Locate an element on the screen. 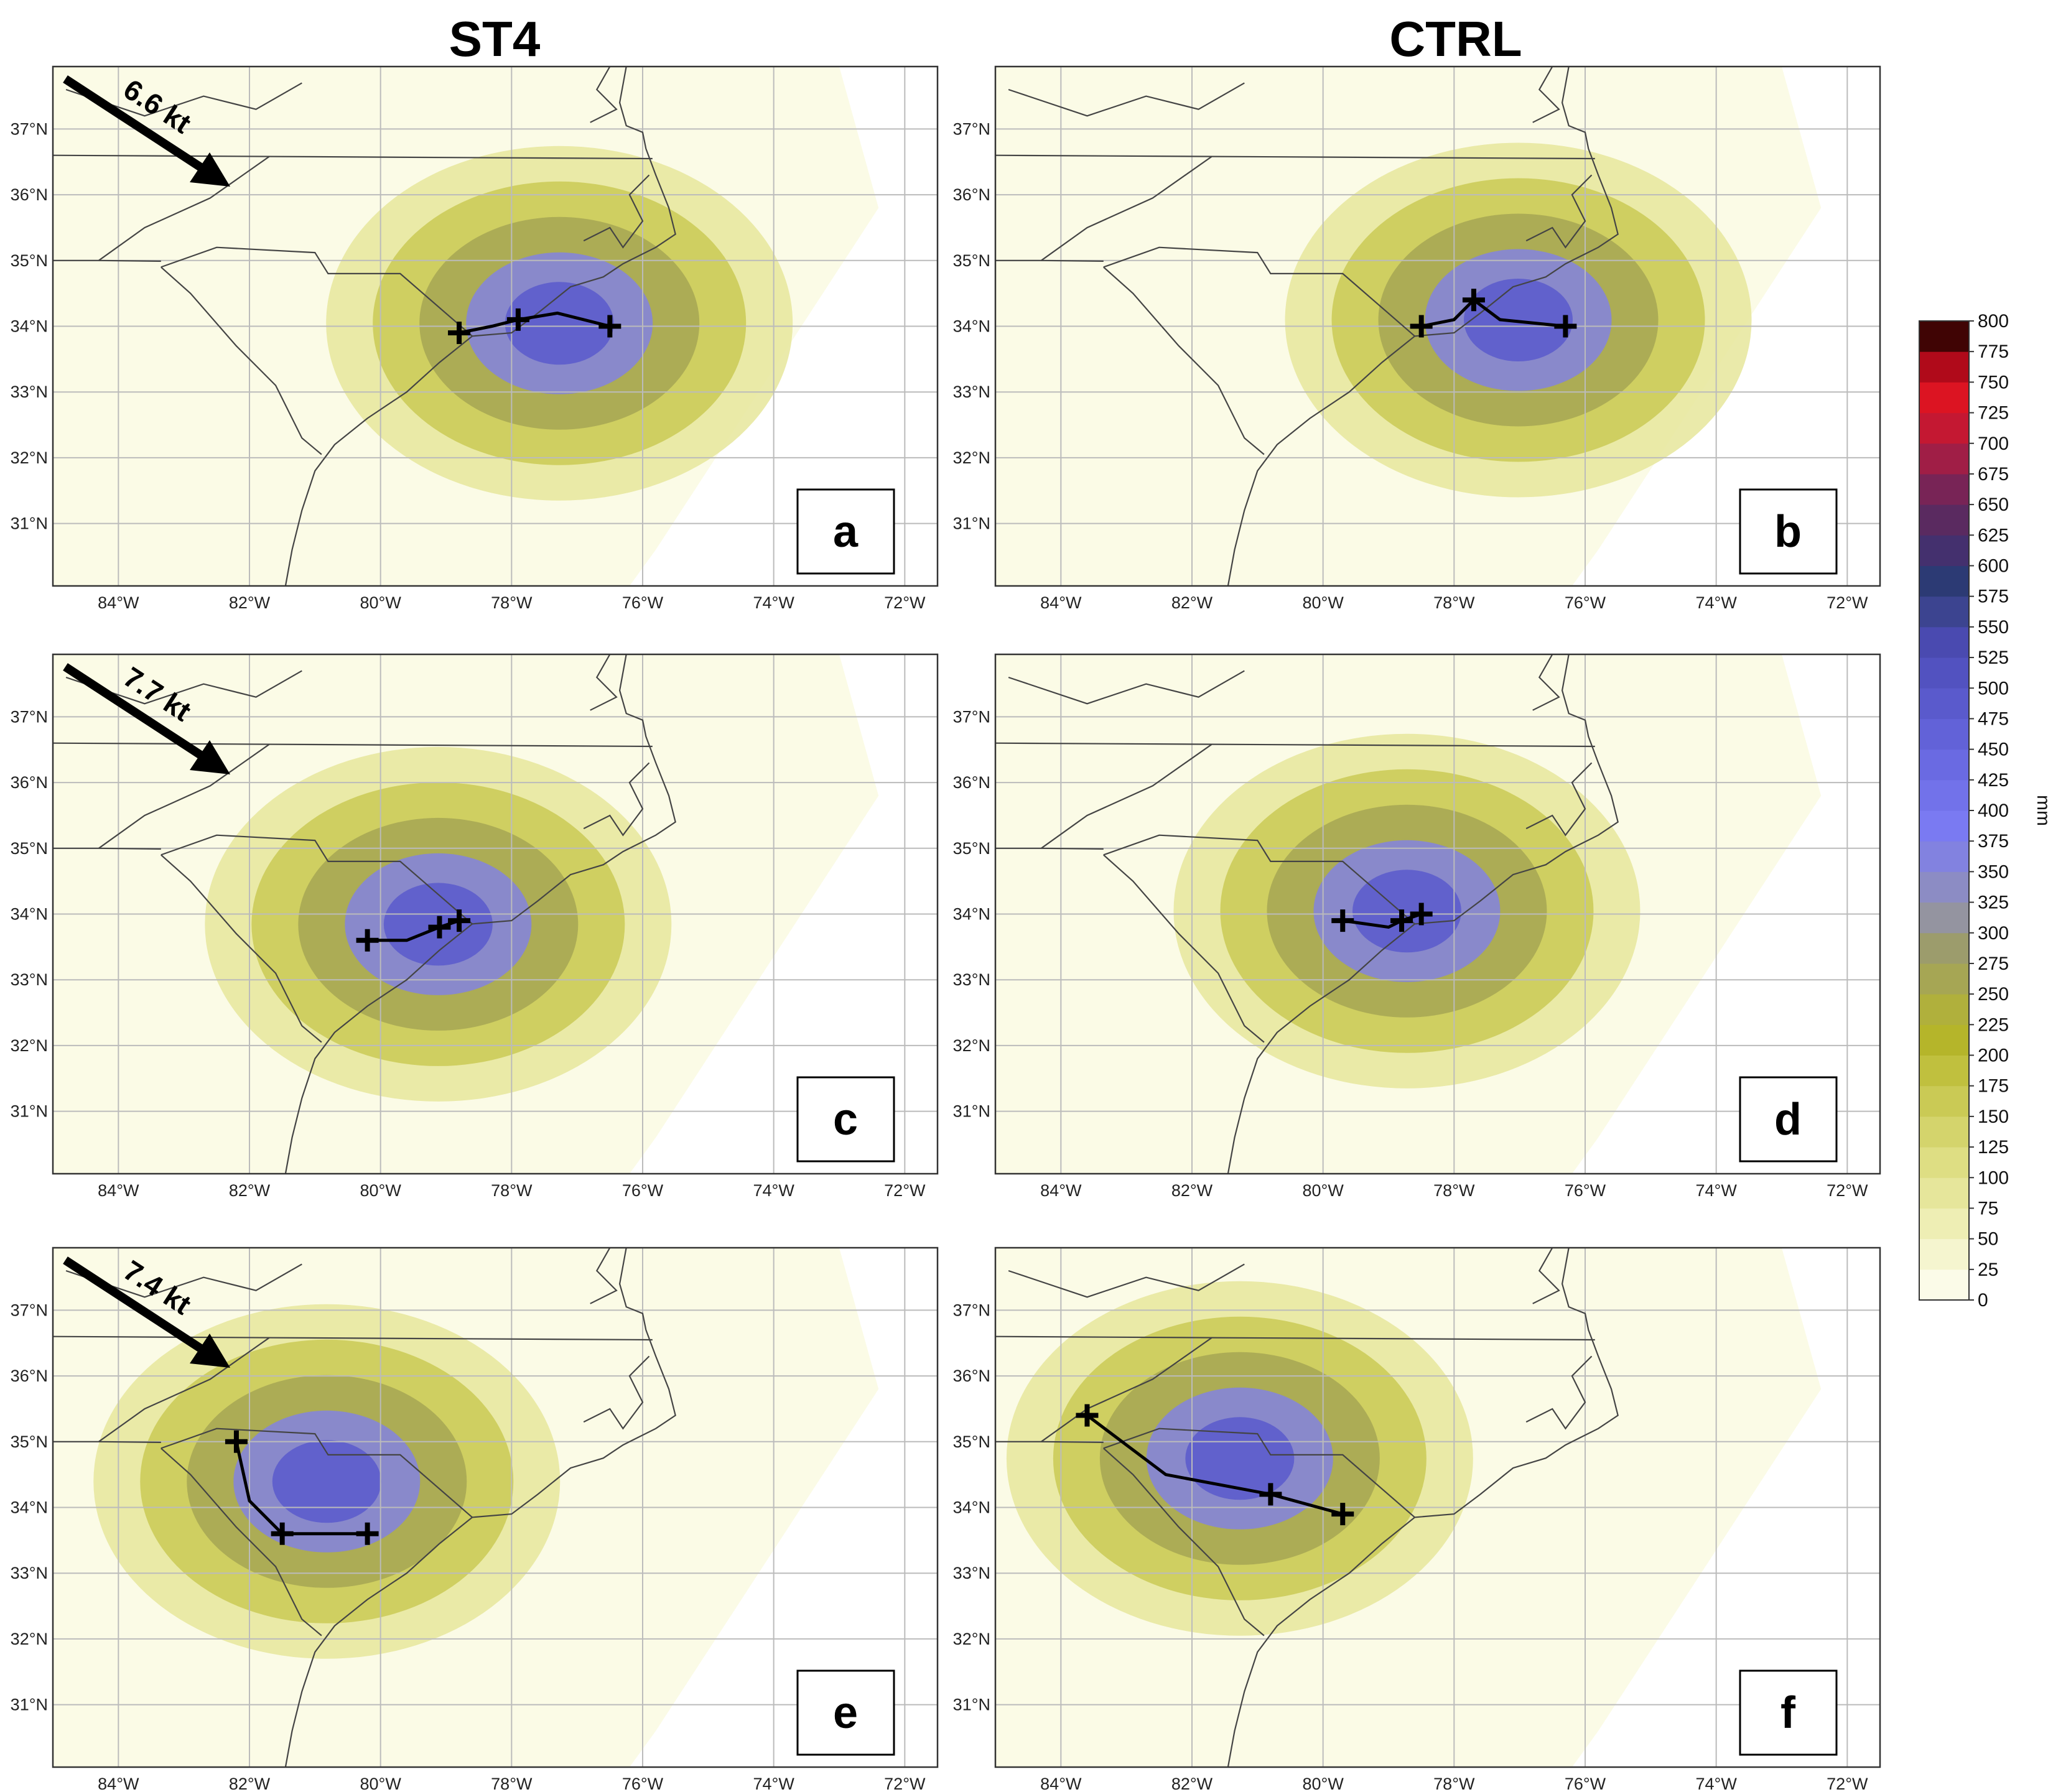 Image resolution: width=2048 pixels, height=1792 pixels. colorbar-tick-label: 0 is located at coordinates (1983, 1300).